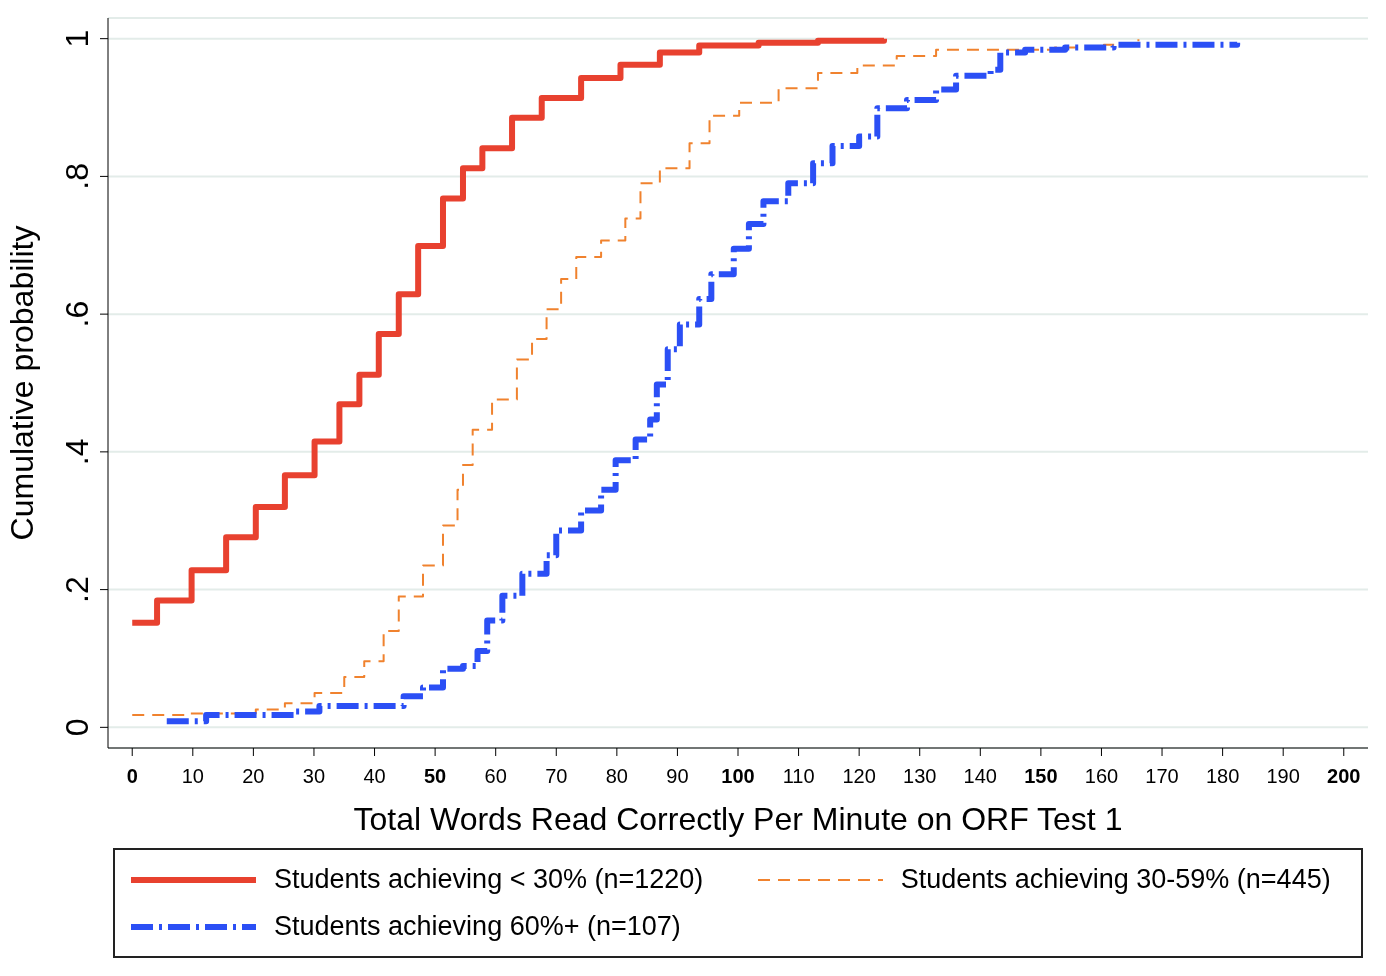 The image size is (1386, 976). What do you see at coordinates (920, 776) in the screenshot?
I see `x-tick-label: 130` at bounding box center [920, 776].